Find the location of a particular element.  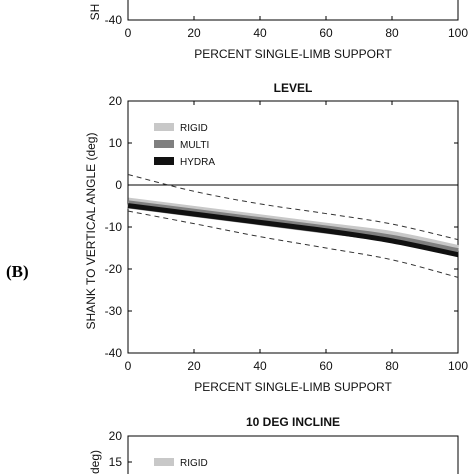

incline-title: 10 DEG INCLINE is located at coordinates (293, 422).